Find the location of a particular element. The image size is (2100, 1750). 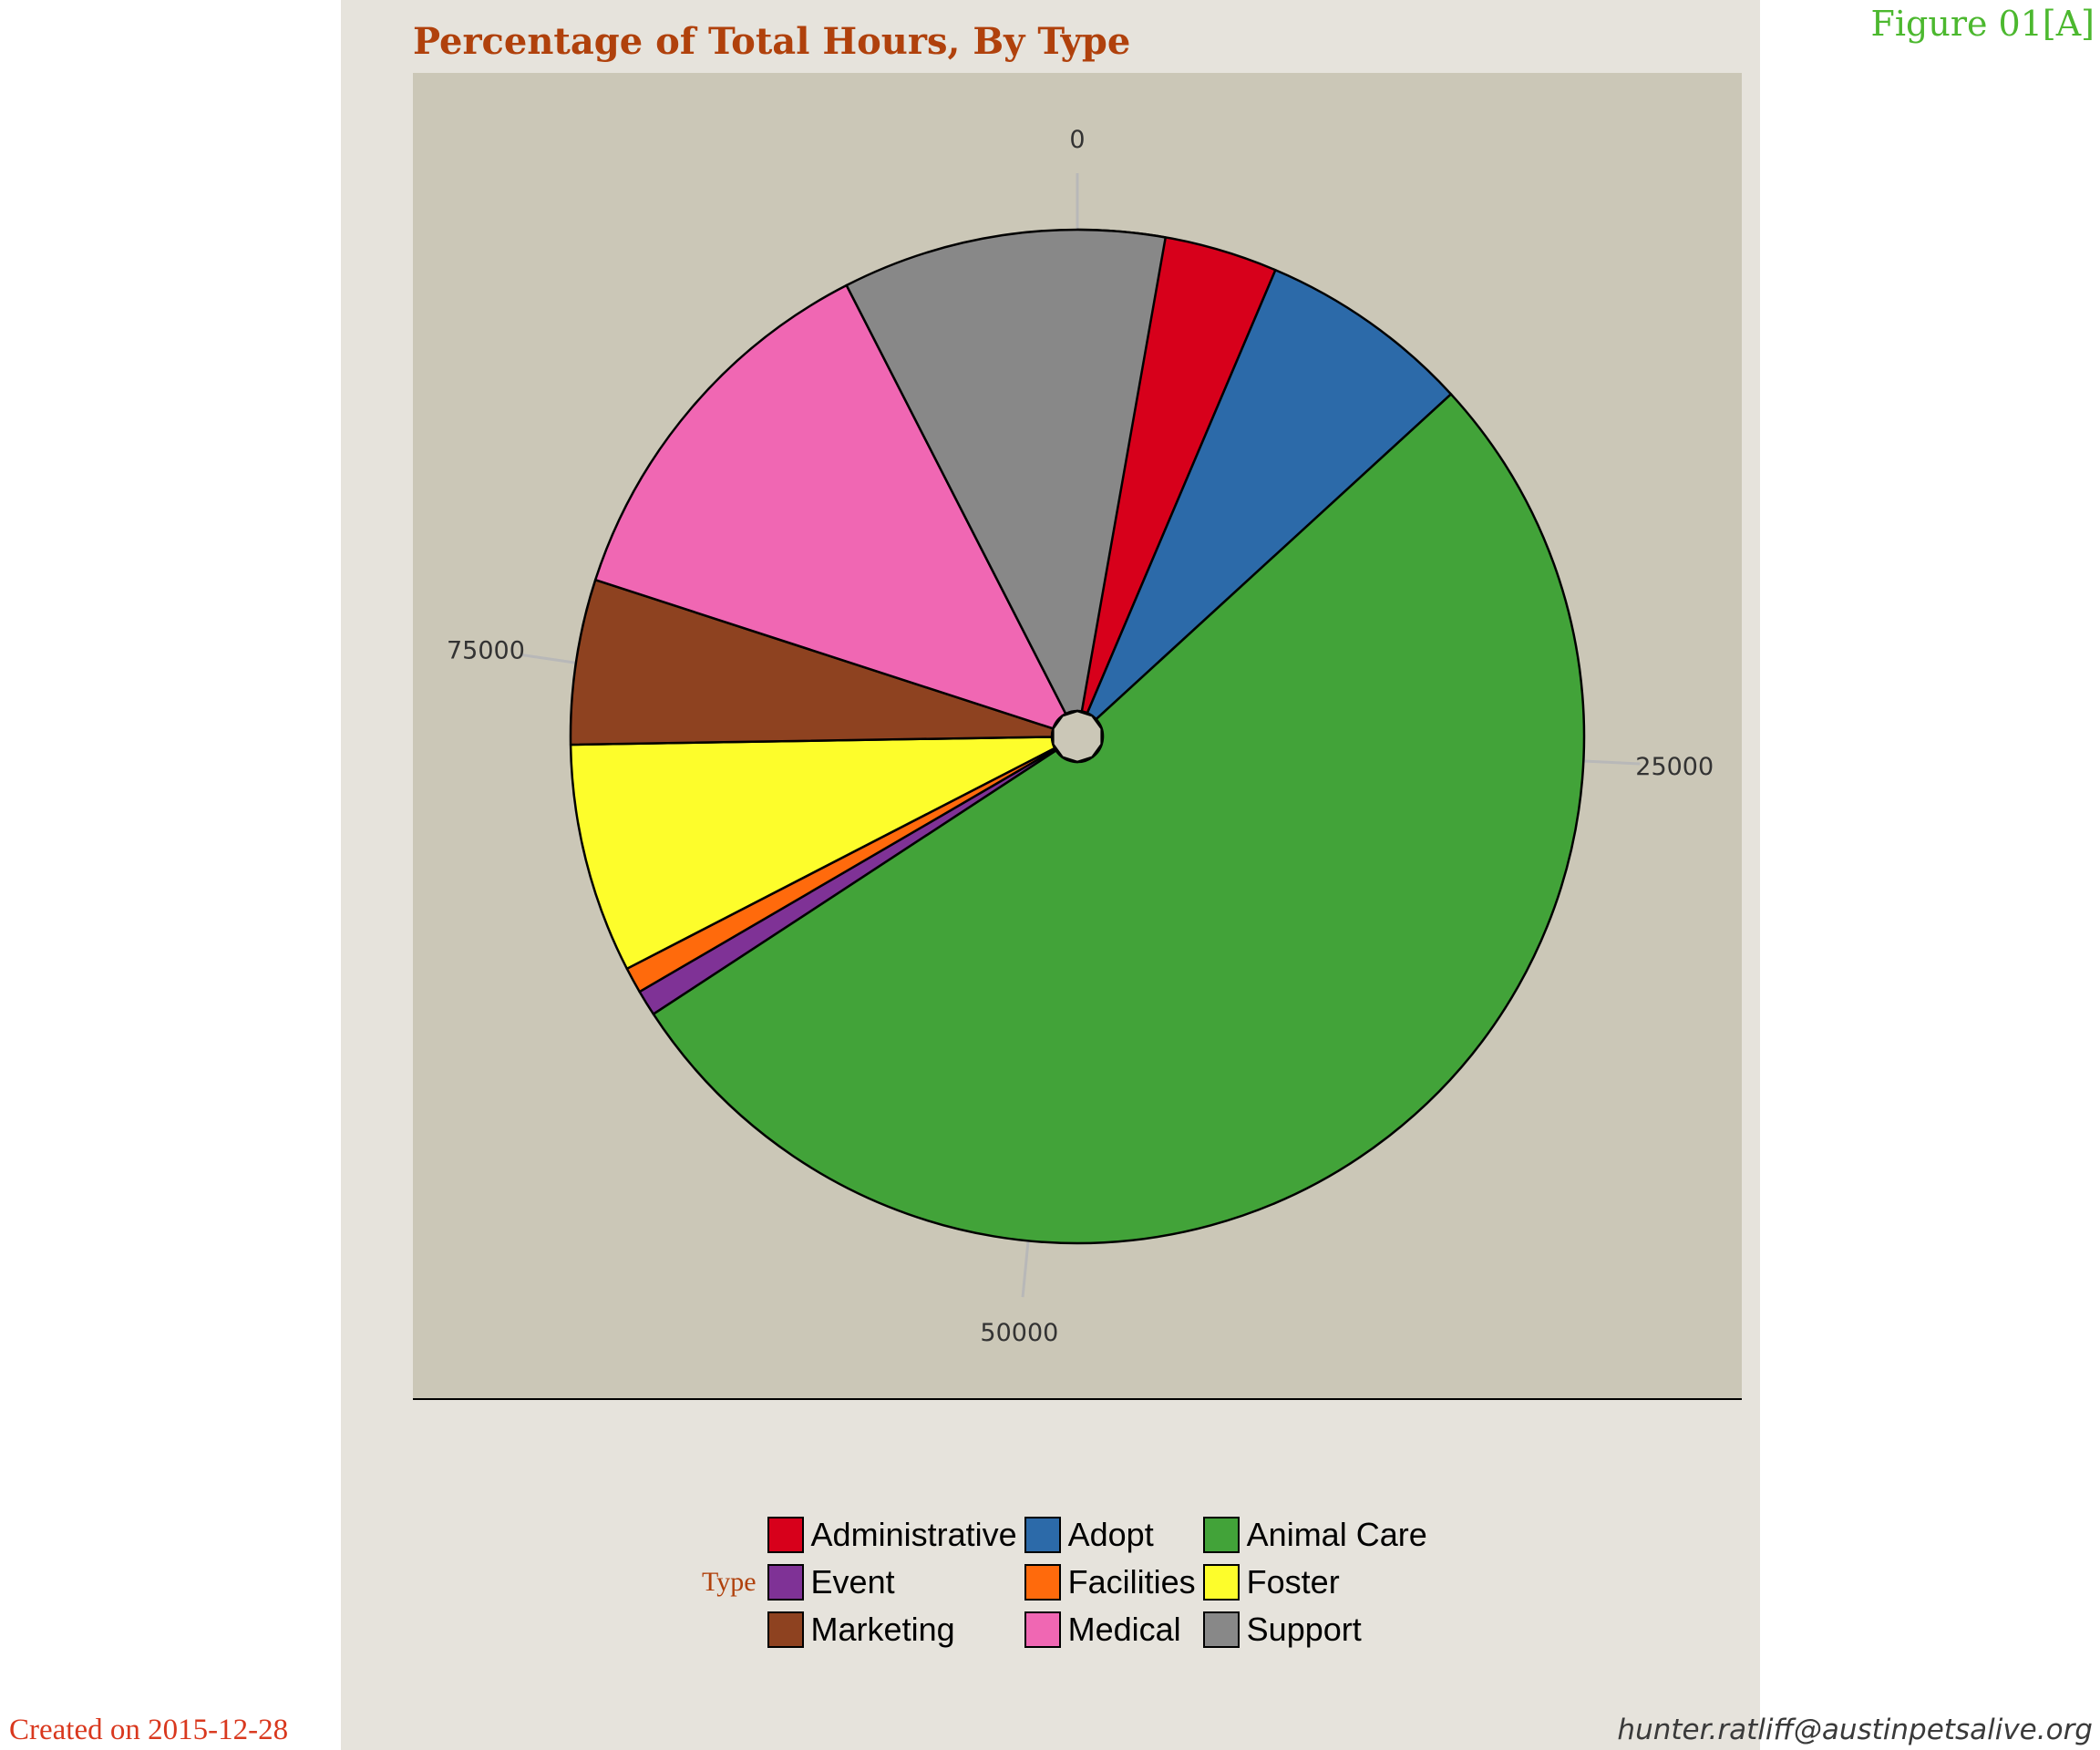

created-date: Created on 2015-12-28 is located at coordinates (149, 1730).